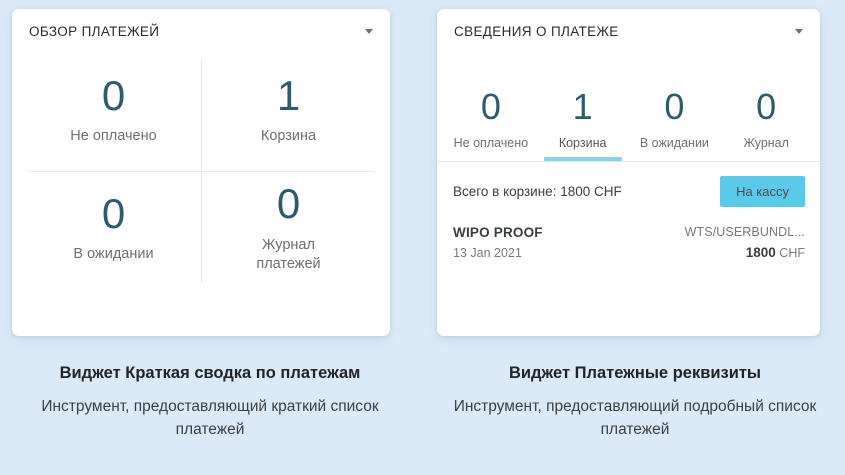 This screenshot has width=845, height=475. I want to click on tab-pending-value: 0, so click(674, 107).